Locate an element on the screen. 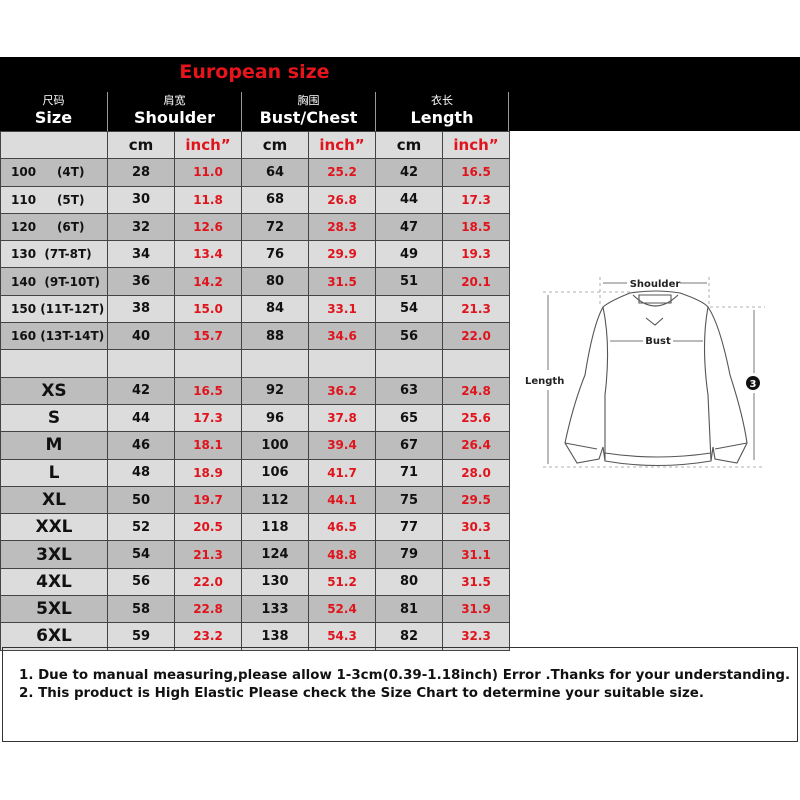  cell-bust-inch: 51.2 is located at coordinates (342, 582).